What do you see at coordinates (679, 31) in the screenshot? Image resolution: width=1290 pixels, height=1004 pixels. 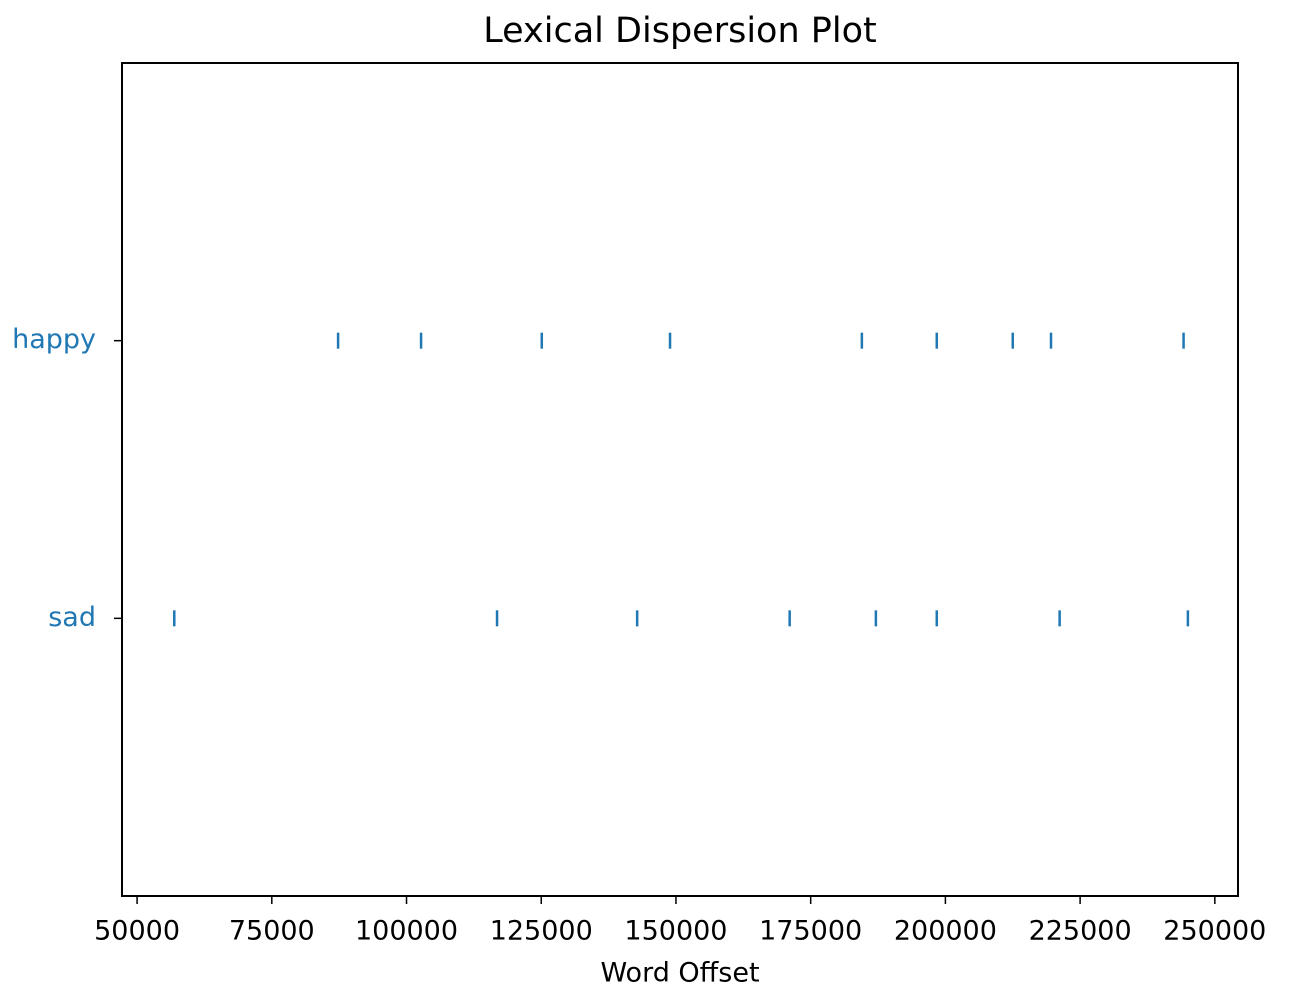 I see `chart-title: Lexical Dispersion Plot` at bounding box center [679, 31].